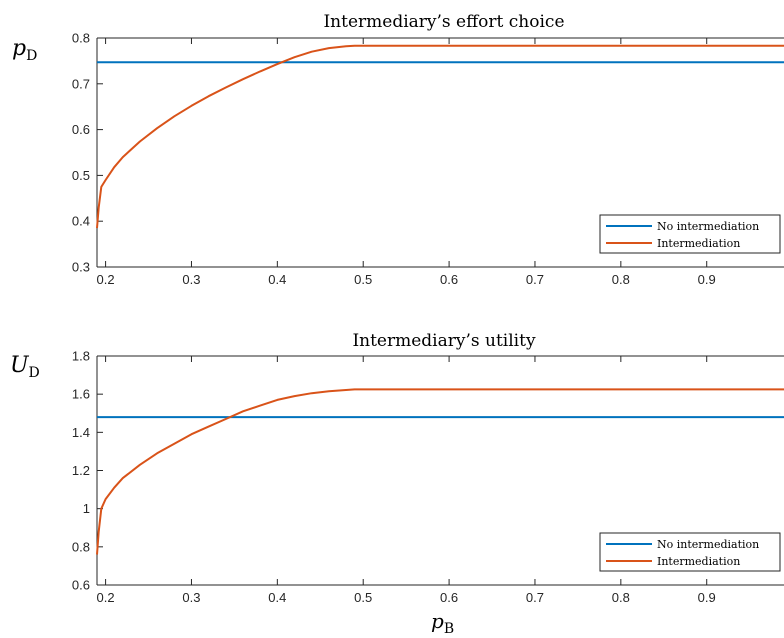  Describe the element at coordinates (277, 279) in the screenshot. I see `effort-x-tick-label: 0.4` at that location.